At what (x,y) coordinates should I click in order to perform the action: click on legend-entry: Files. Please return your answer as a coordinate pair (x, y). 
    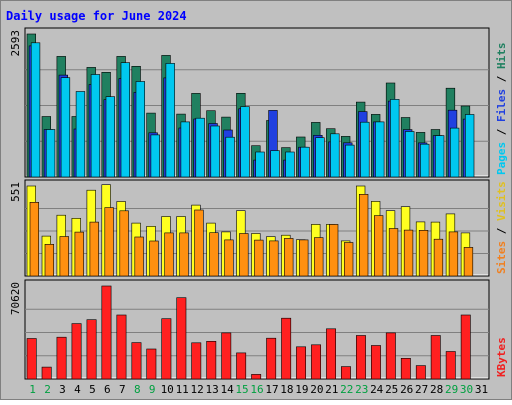
    Looking at the image, I should click on (501, 105).